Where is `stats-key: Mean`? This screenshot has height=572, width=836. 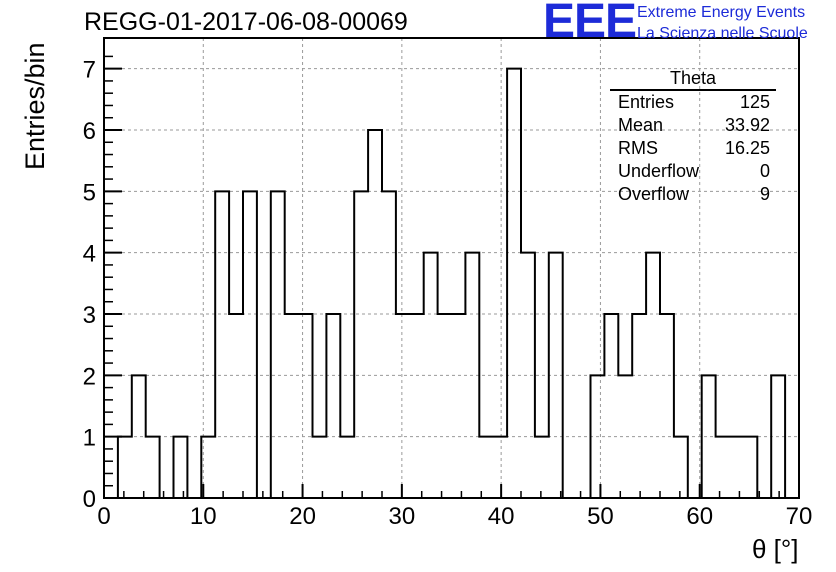 stats-key: Mean is located at coordinates (641, 125).